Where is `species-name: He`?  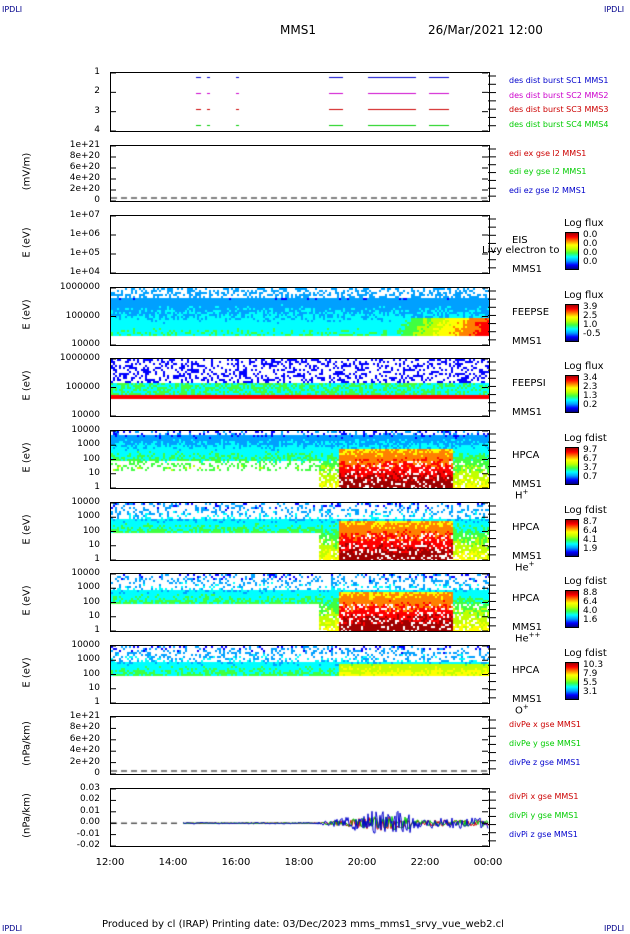 species-name: He is located at coordinates (522, 568).